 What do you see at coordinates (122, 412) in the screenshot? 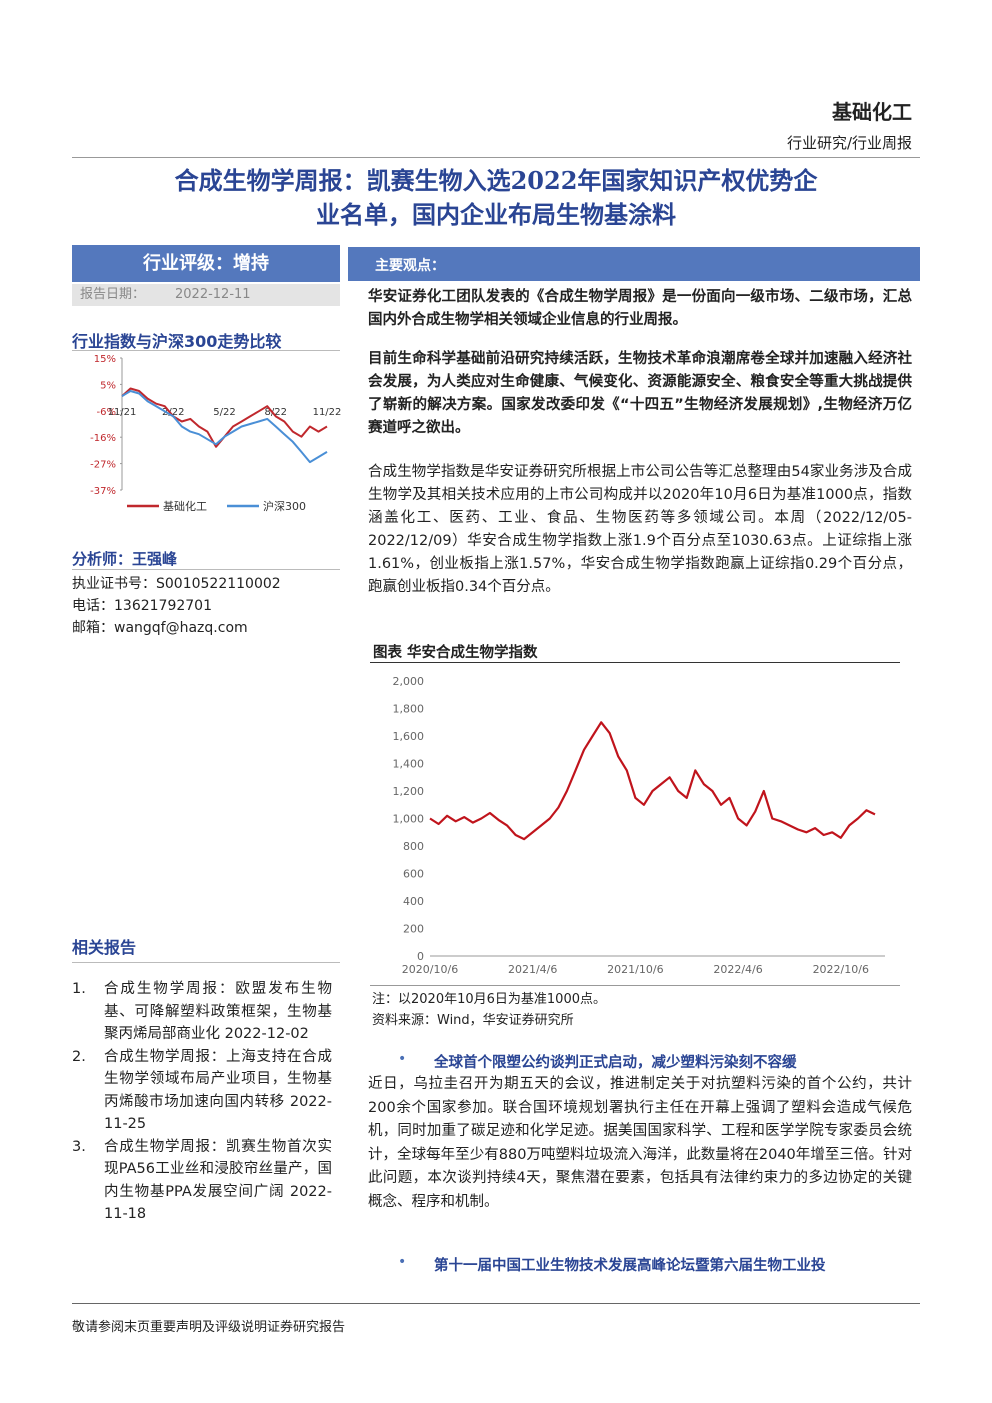
I see `x-tick-label: 11/21` at bounding box center [122, 412].